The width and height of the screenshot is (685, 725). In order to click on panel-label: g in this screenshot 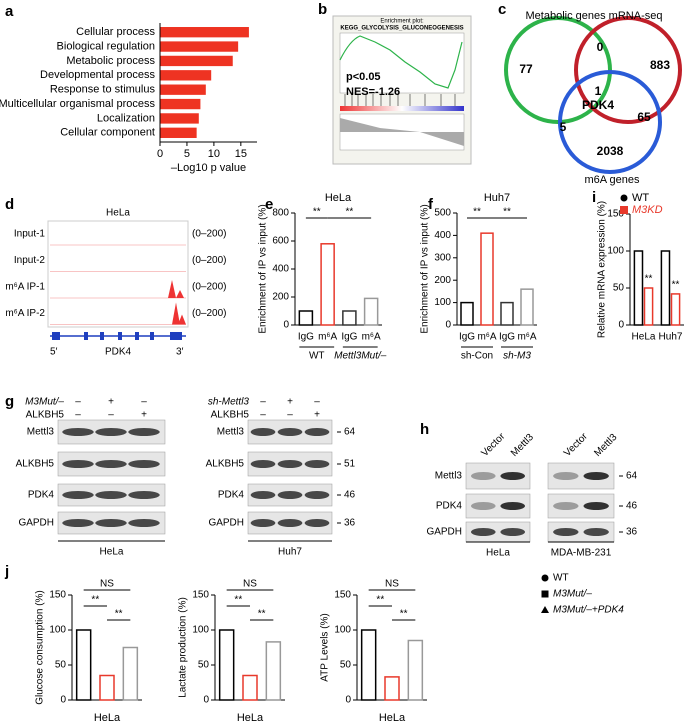, I will do `click(9, 401)`.